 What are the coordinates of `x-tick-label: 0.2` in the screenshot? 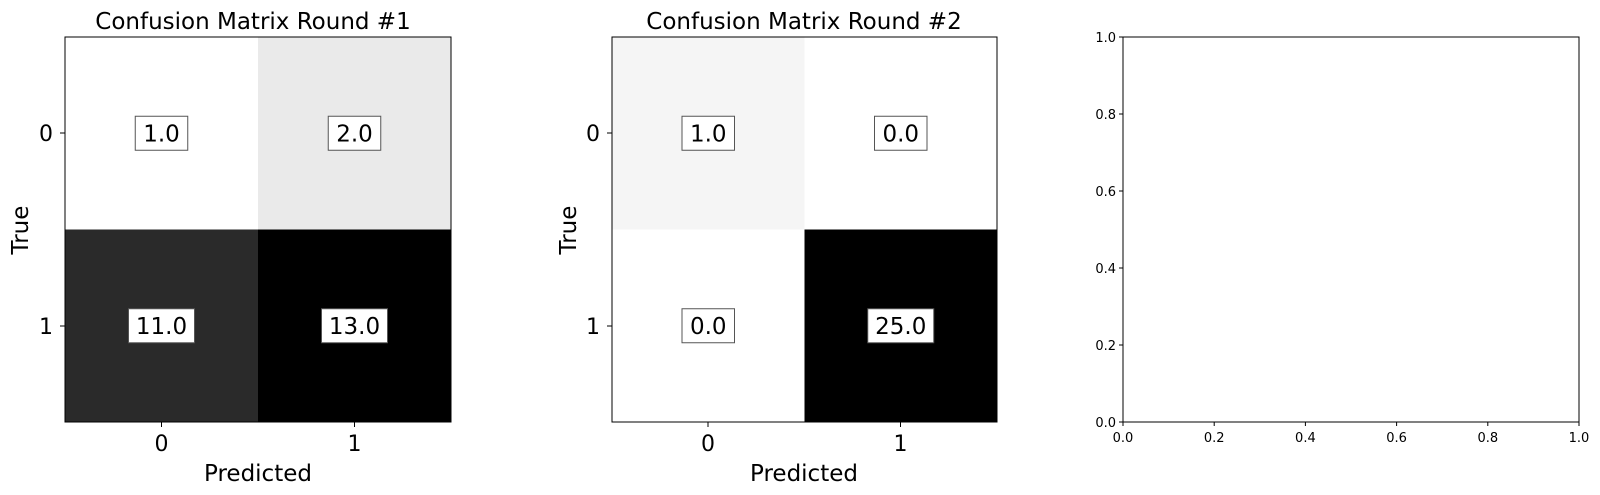 It's located at (1214, 438).